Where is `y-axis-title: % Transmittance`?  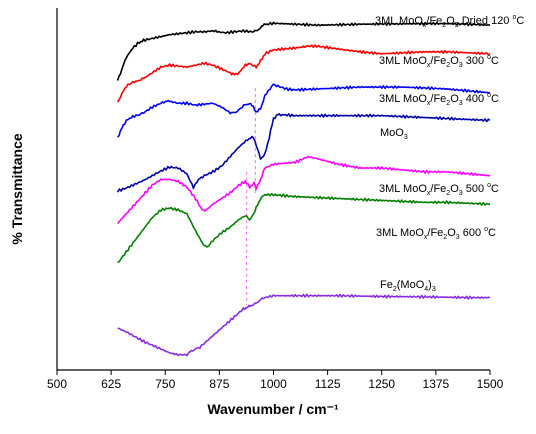 y-axis-title: % Transmittance is located at coordinates (17, 188).